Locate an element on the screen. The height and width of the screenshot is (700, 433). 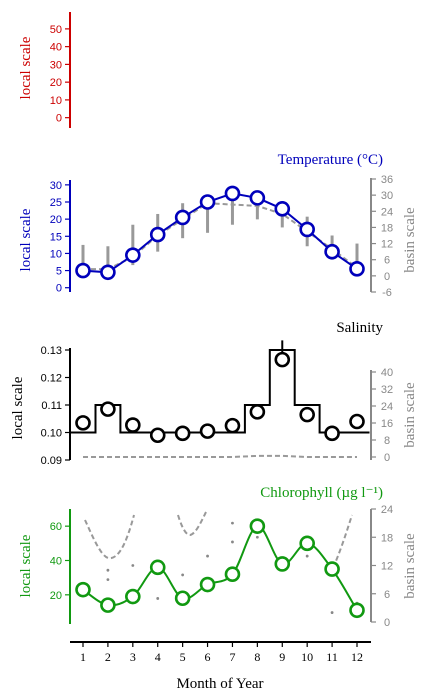
x-axis: 1 2 3 4 5 6 7 8 9 10 11 12 is located at coordinates (220, 652).